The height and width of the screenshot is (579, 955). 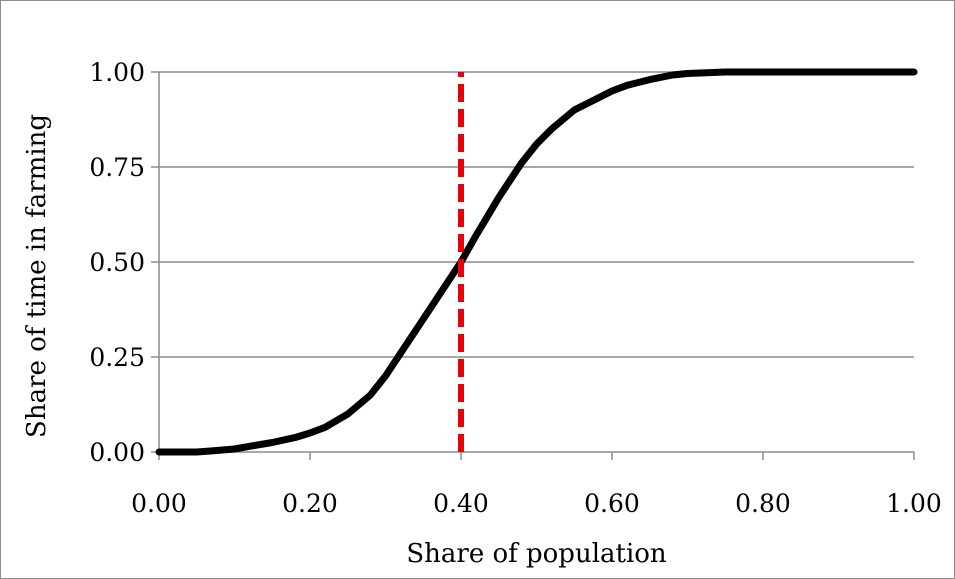 What do you see at coordinates (117, 452) in the screenshot?
I see `y-tick-label: 0.00` at bounding box center [117, 452].